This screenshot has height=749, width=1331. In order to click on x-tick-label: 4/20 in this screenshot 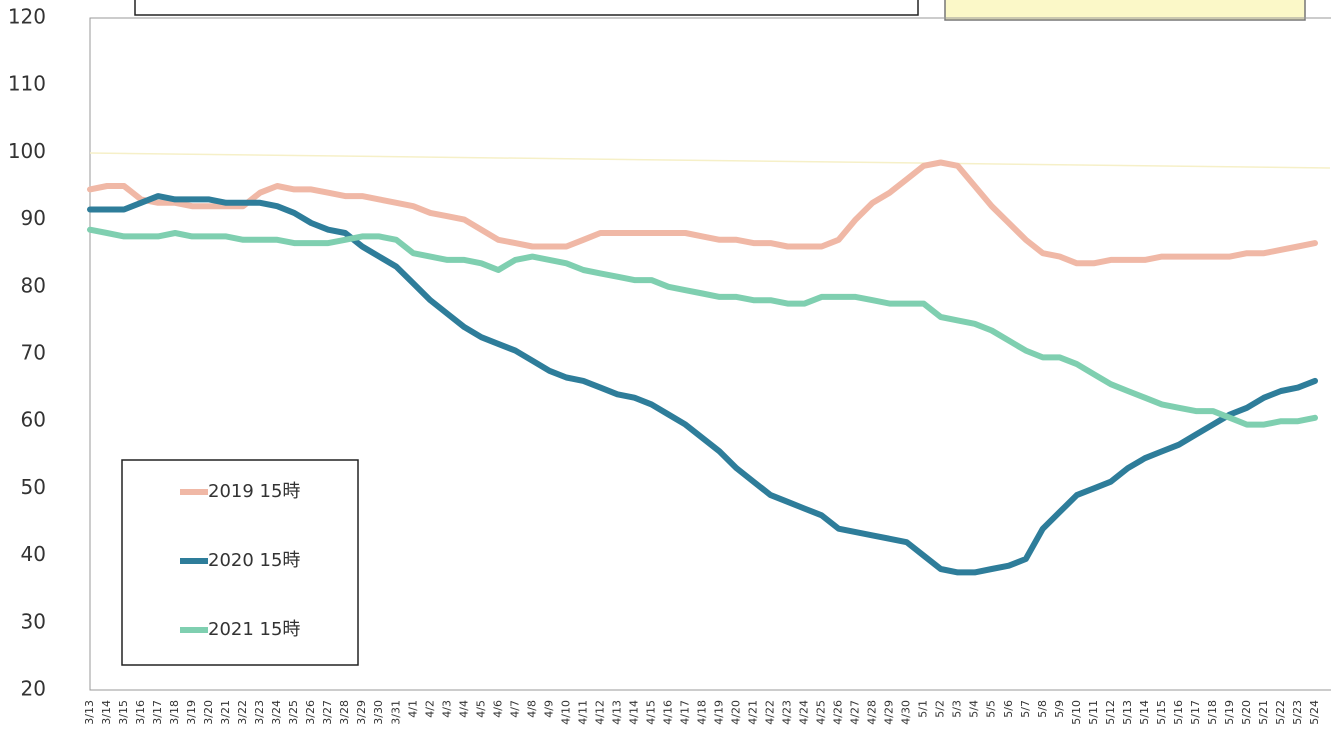, I will do `click(736, 712)`.